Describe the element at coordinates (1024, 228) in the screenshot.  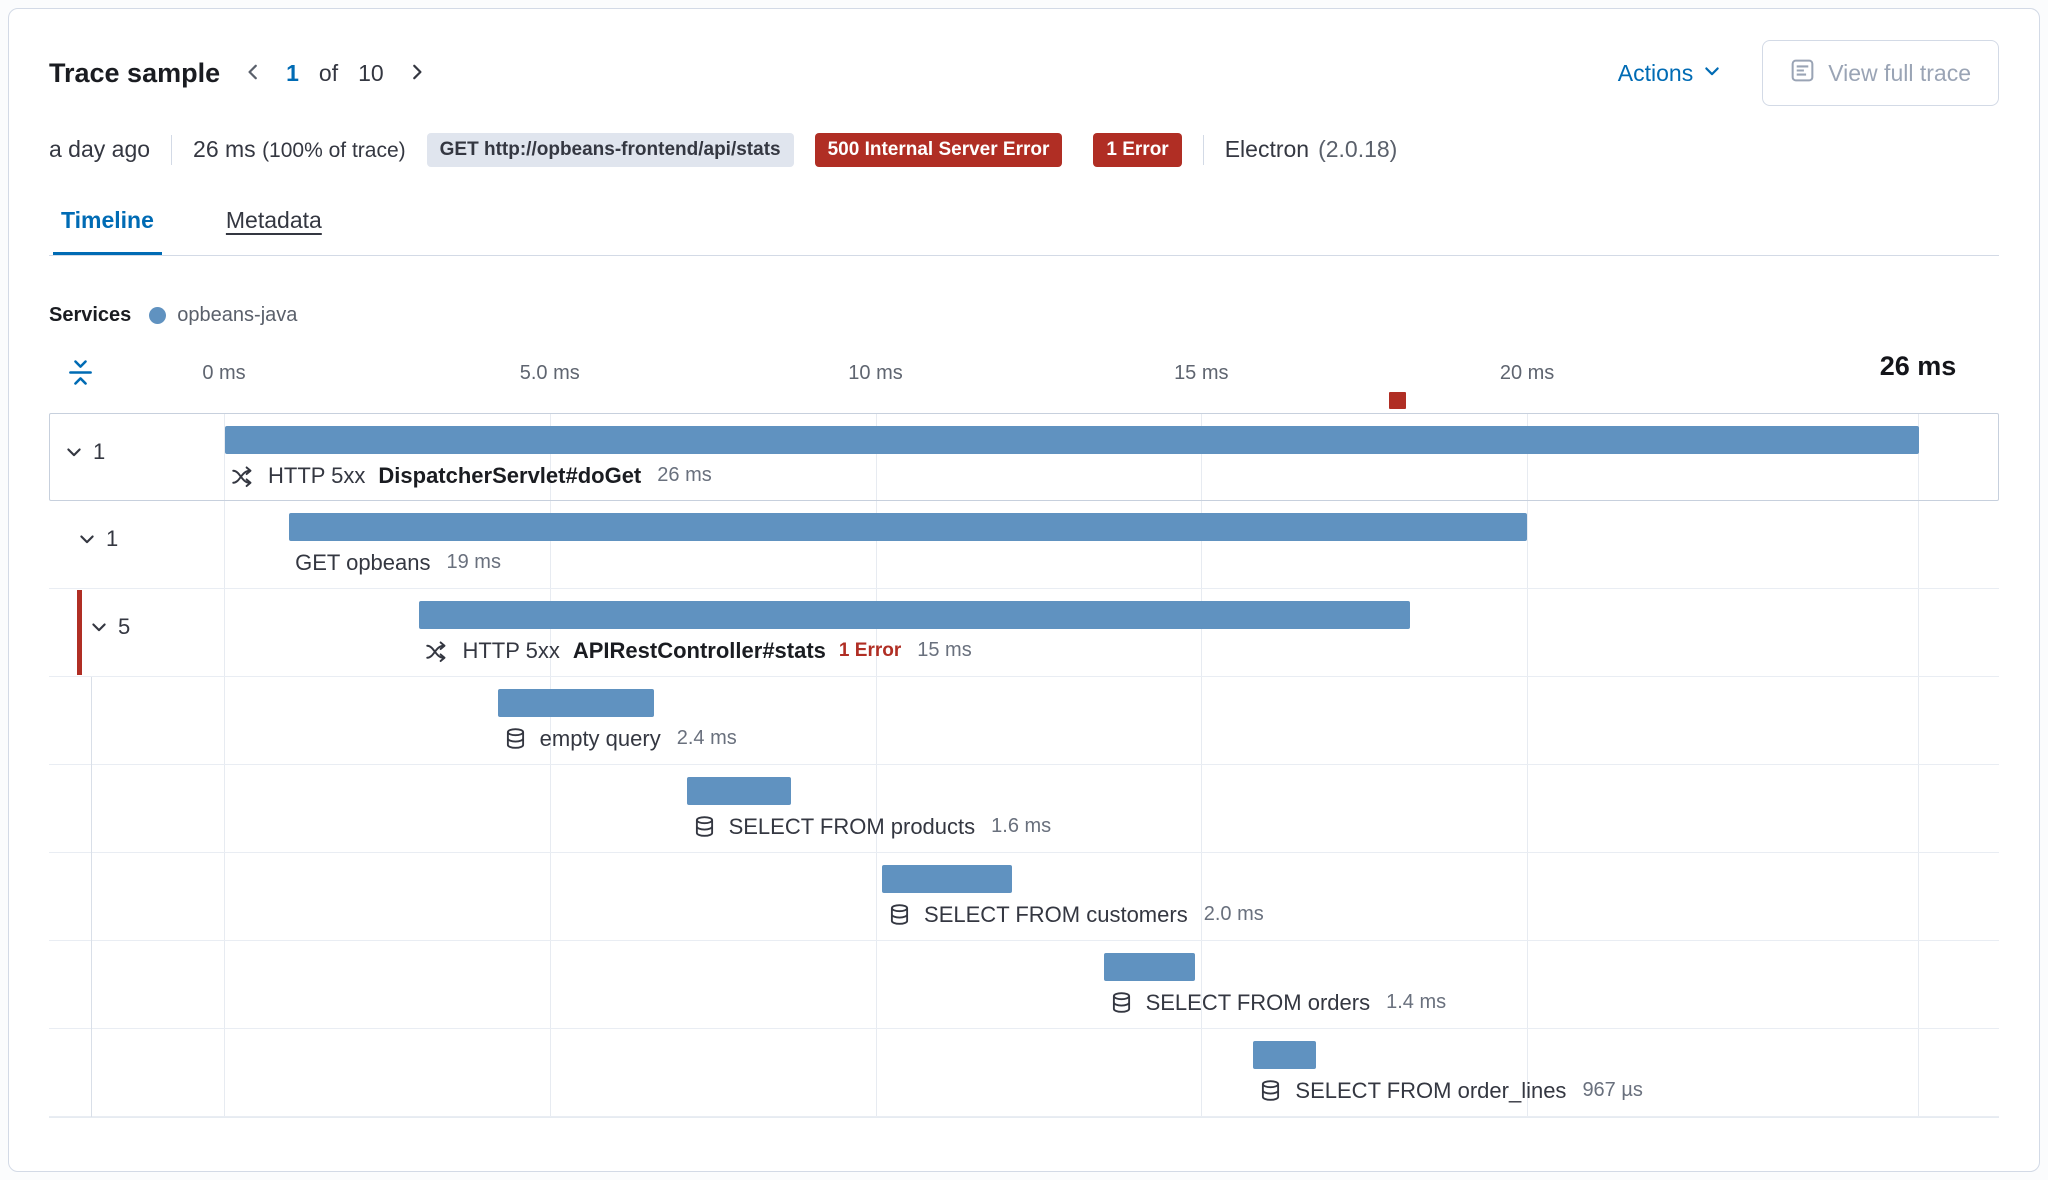
I see `tabs: Timeline Metadata` at that location.